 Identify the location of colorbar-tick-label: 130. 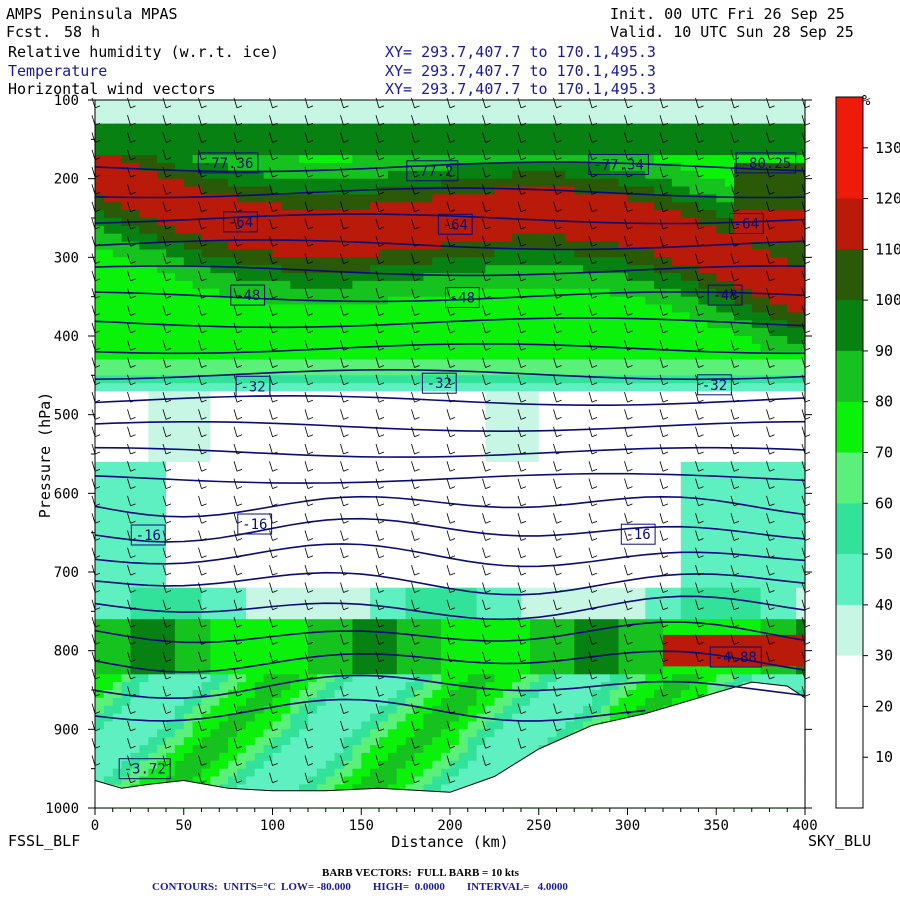
(887, 148).